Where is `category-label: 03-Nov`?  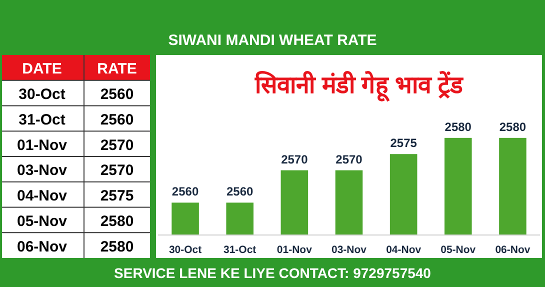
category-label: 03-Nov is located at coordinates (42, 171).